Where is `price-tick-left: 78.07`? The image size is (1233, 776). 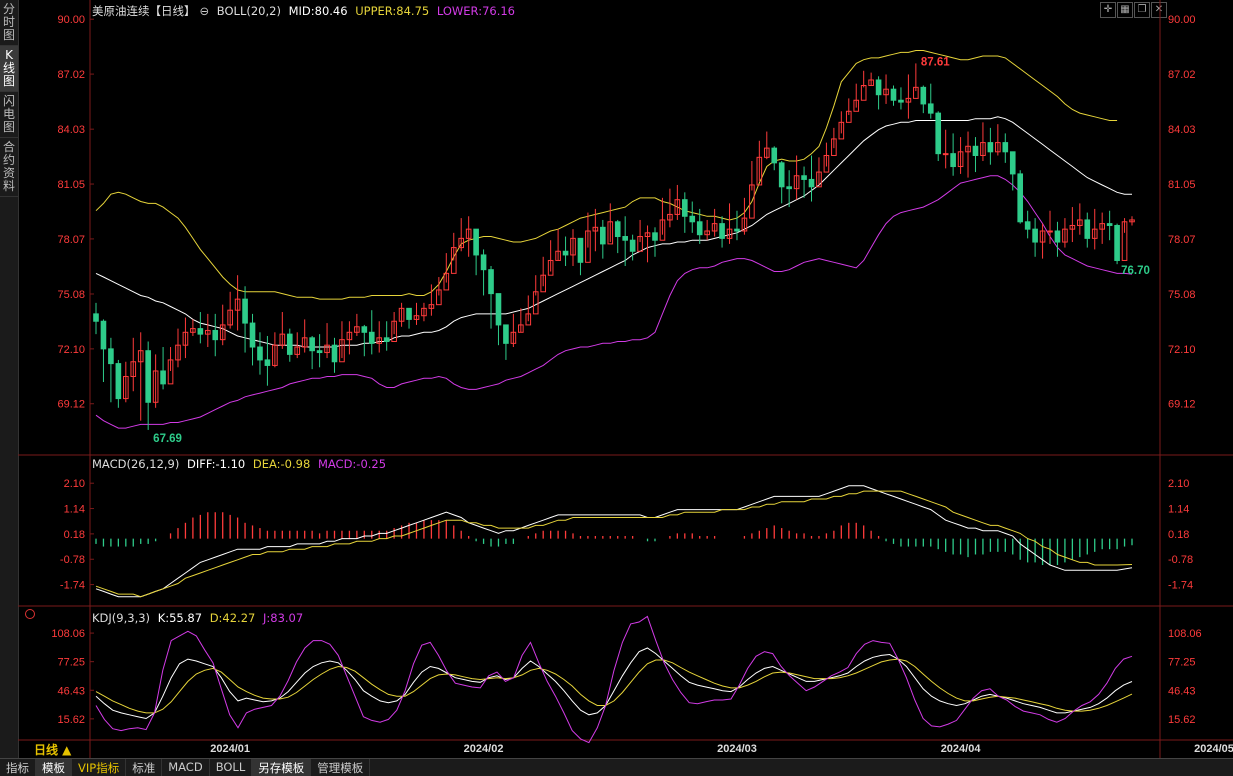 price-tick-left: 78.07 is located at coordinates (71, 240).